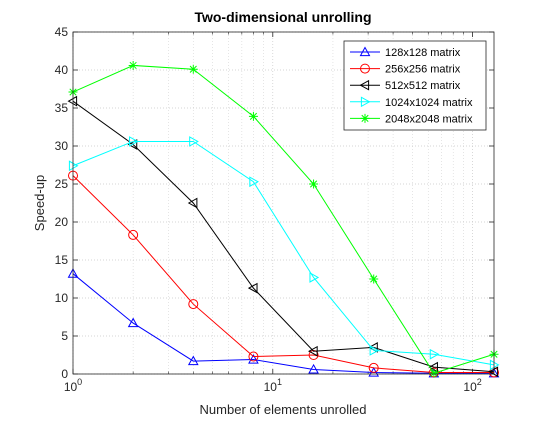 This screenshot has width=560, height=425. What do you see at coordinates (423, 53) in the screenshot?
I see `legend-label: 128x128 matrix` at bounding box center [423, 53].